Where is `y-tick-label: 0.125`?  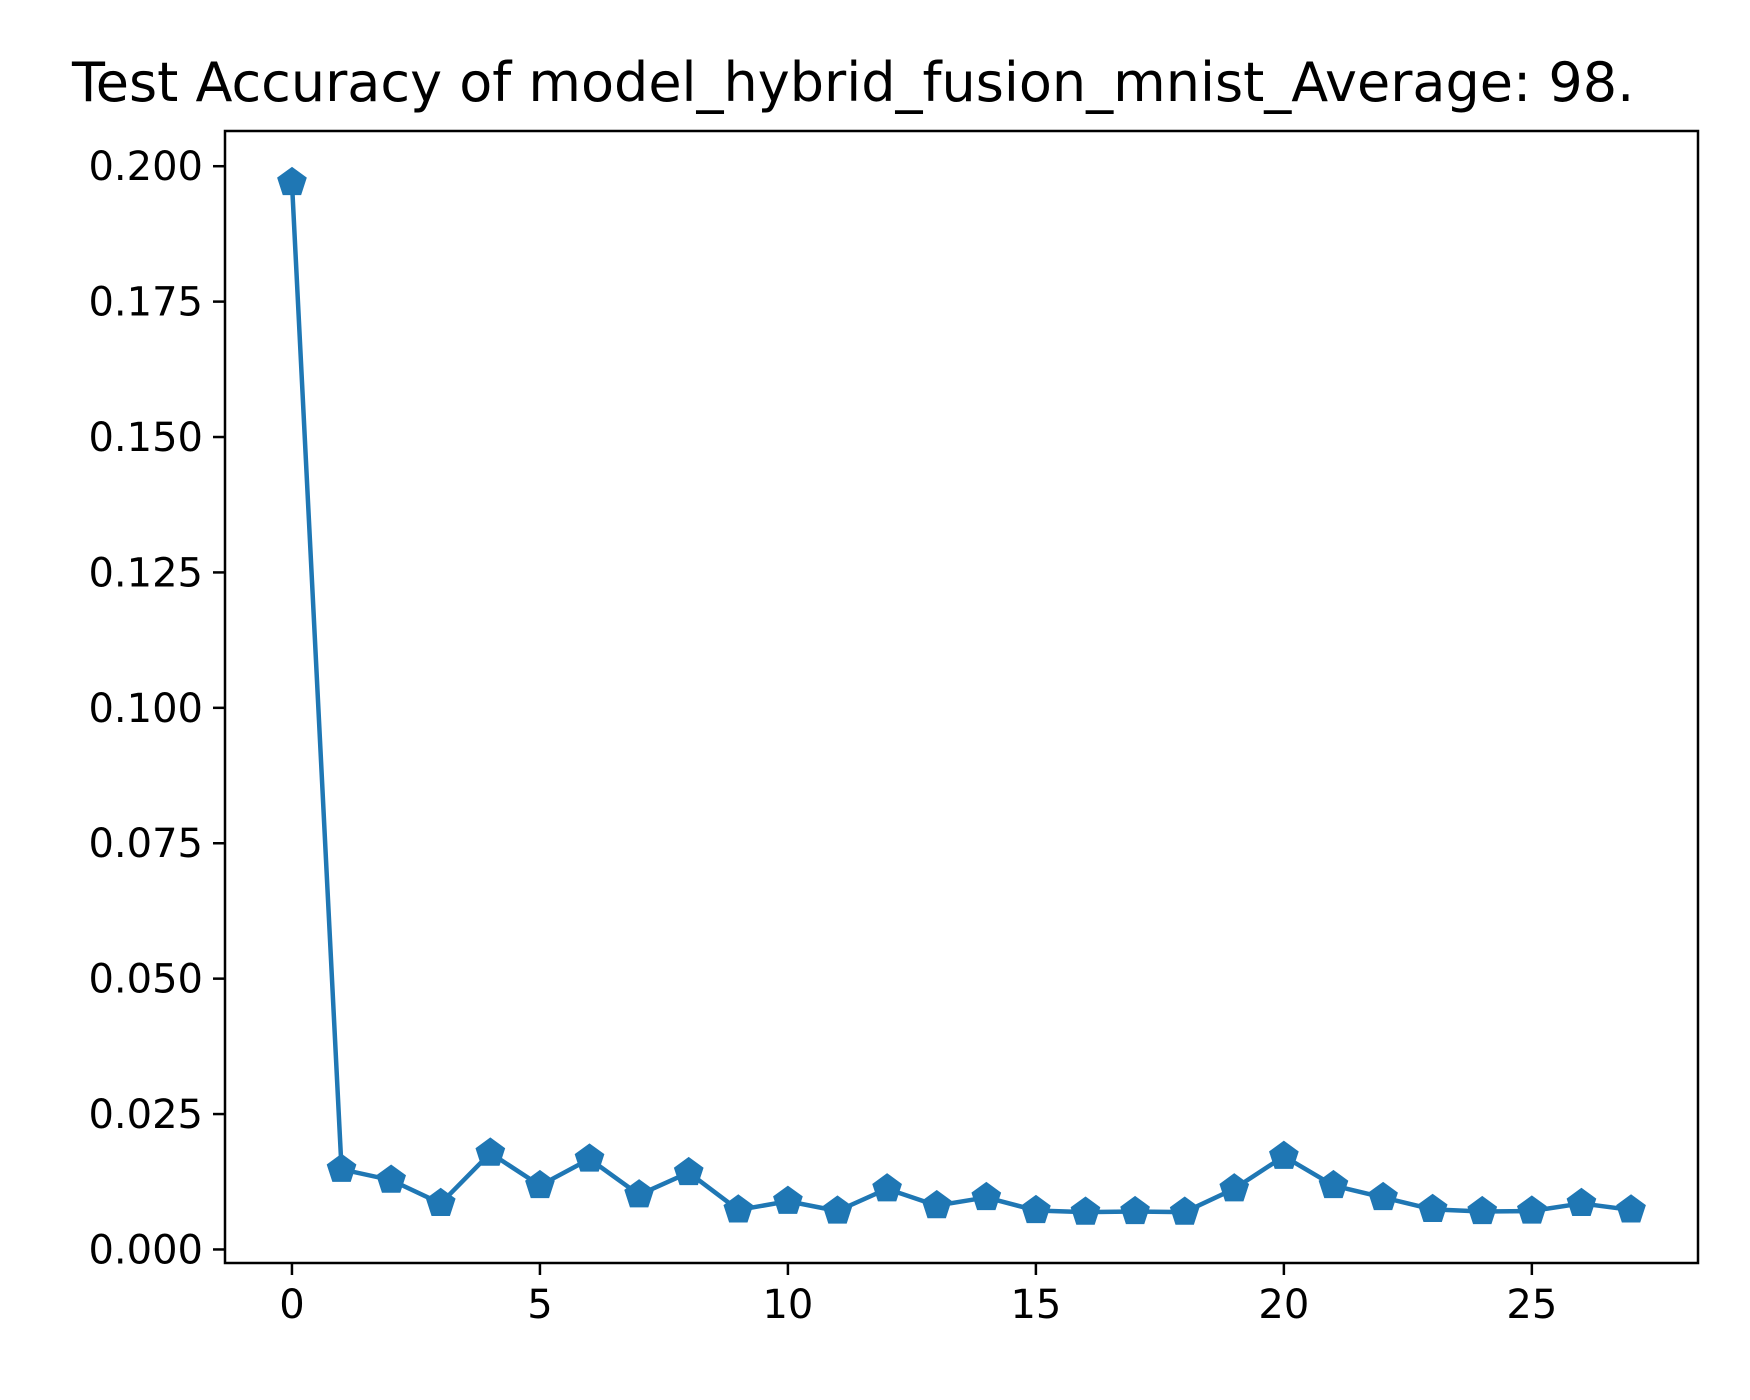 y-tick-label: 0.125 is located at coordinates (145, 573).